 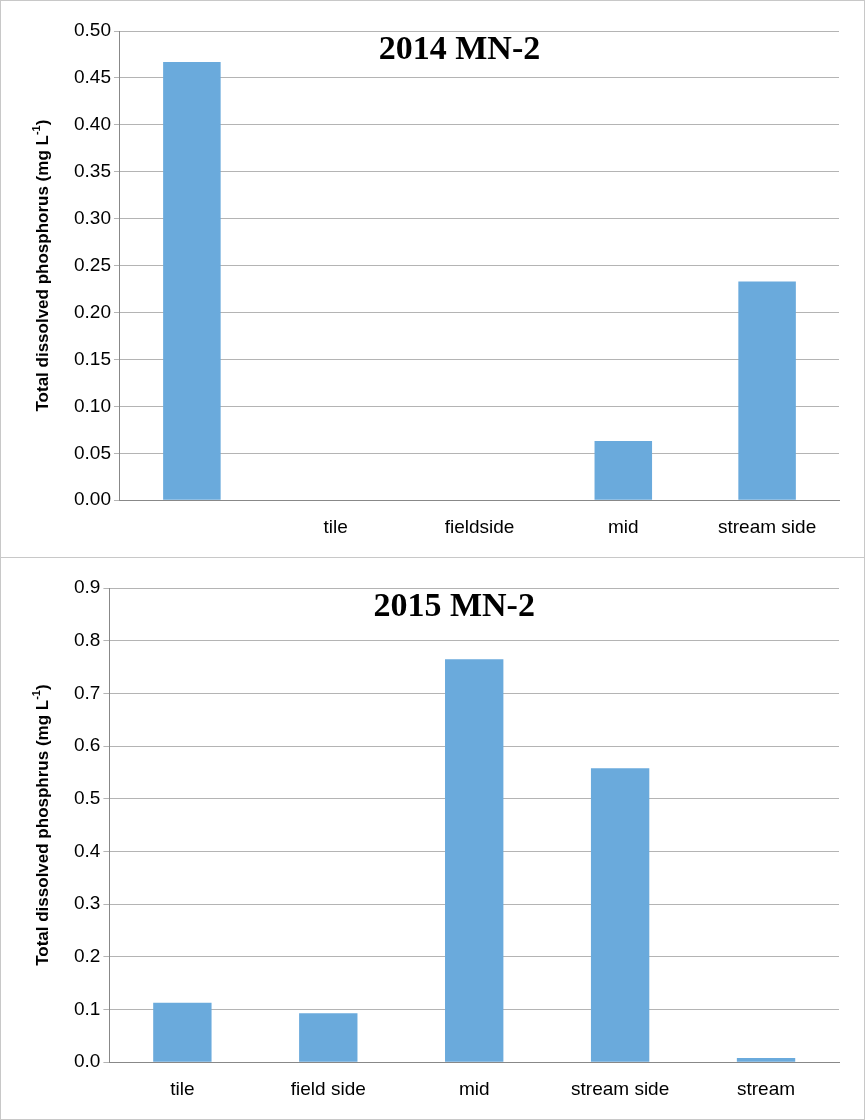 What do you see at coordinates (87, 745) in the screenshot?
I see `y-tick-label: 0.6` at bounding box center [87, 745].